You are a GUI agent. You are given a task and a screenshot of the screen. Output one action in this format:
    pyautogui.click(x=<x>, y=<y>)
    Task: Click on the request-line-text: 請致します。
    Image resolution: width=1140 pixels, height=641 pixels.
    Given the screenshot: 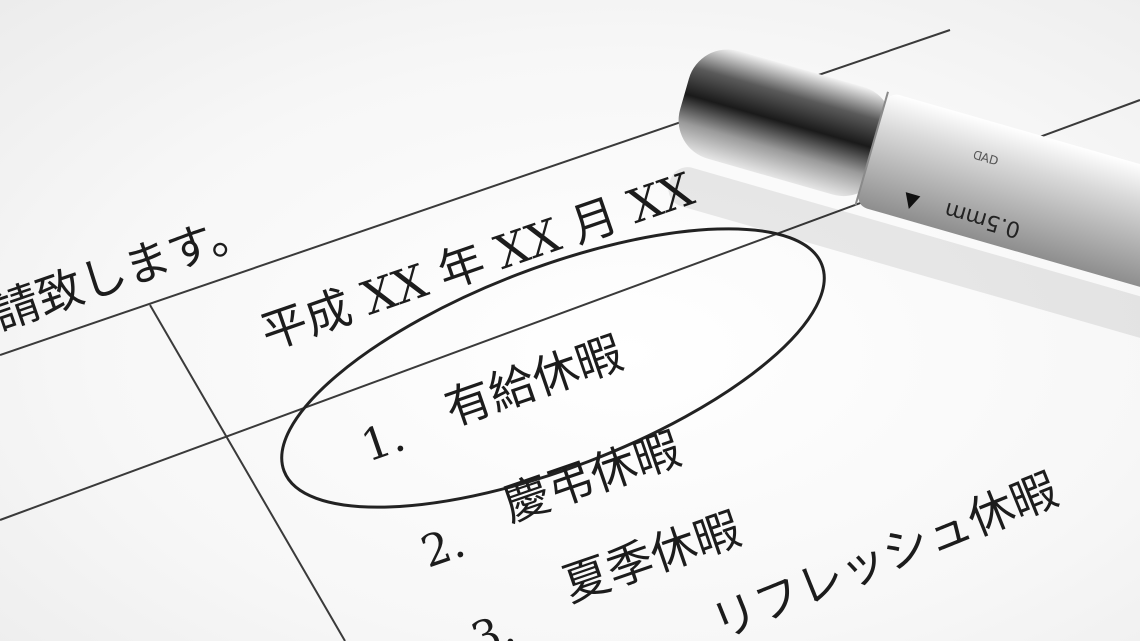 What is the action you would take?
    pyautogui.click(x=130, y=270)
    